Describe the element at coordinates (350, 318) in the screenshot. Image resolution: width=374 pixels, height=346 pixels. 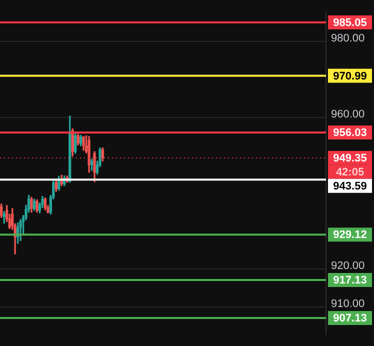
I see `ref-line-label: 907.13` at that location.